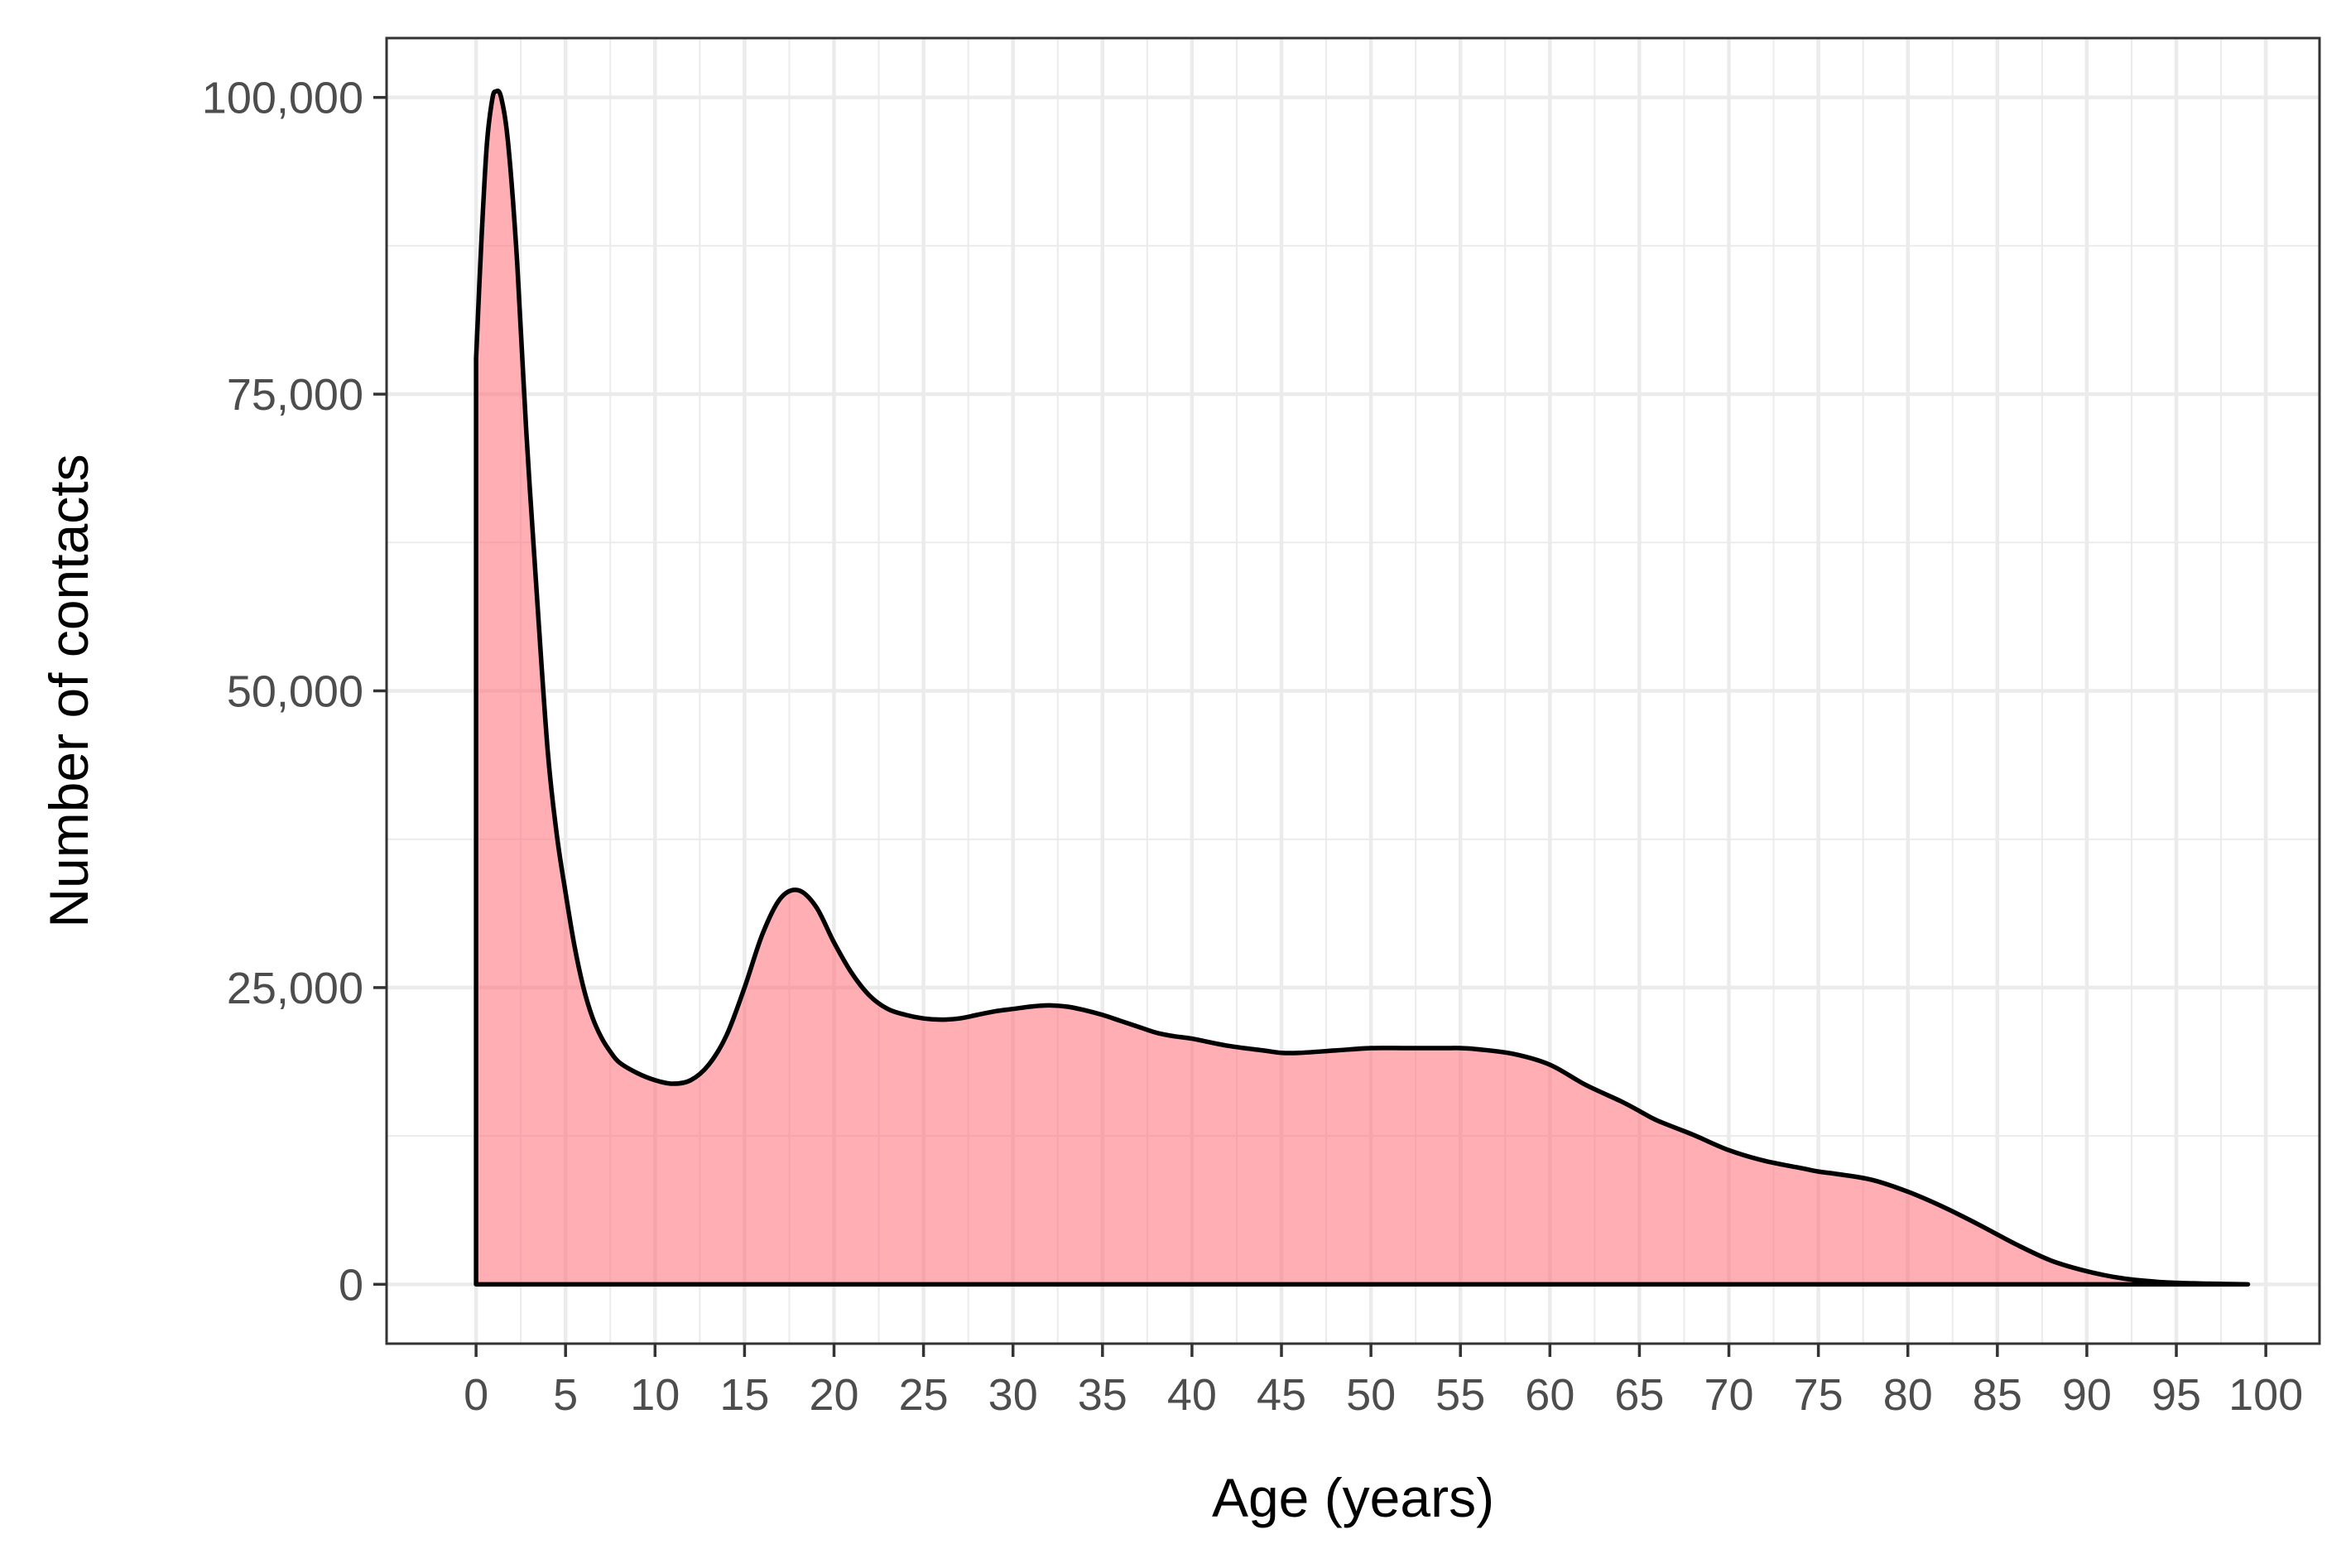  Describe the element at coordinates (1192, 1395) in the screenshot. I see `x-tick-label: 40` at that location.